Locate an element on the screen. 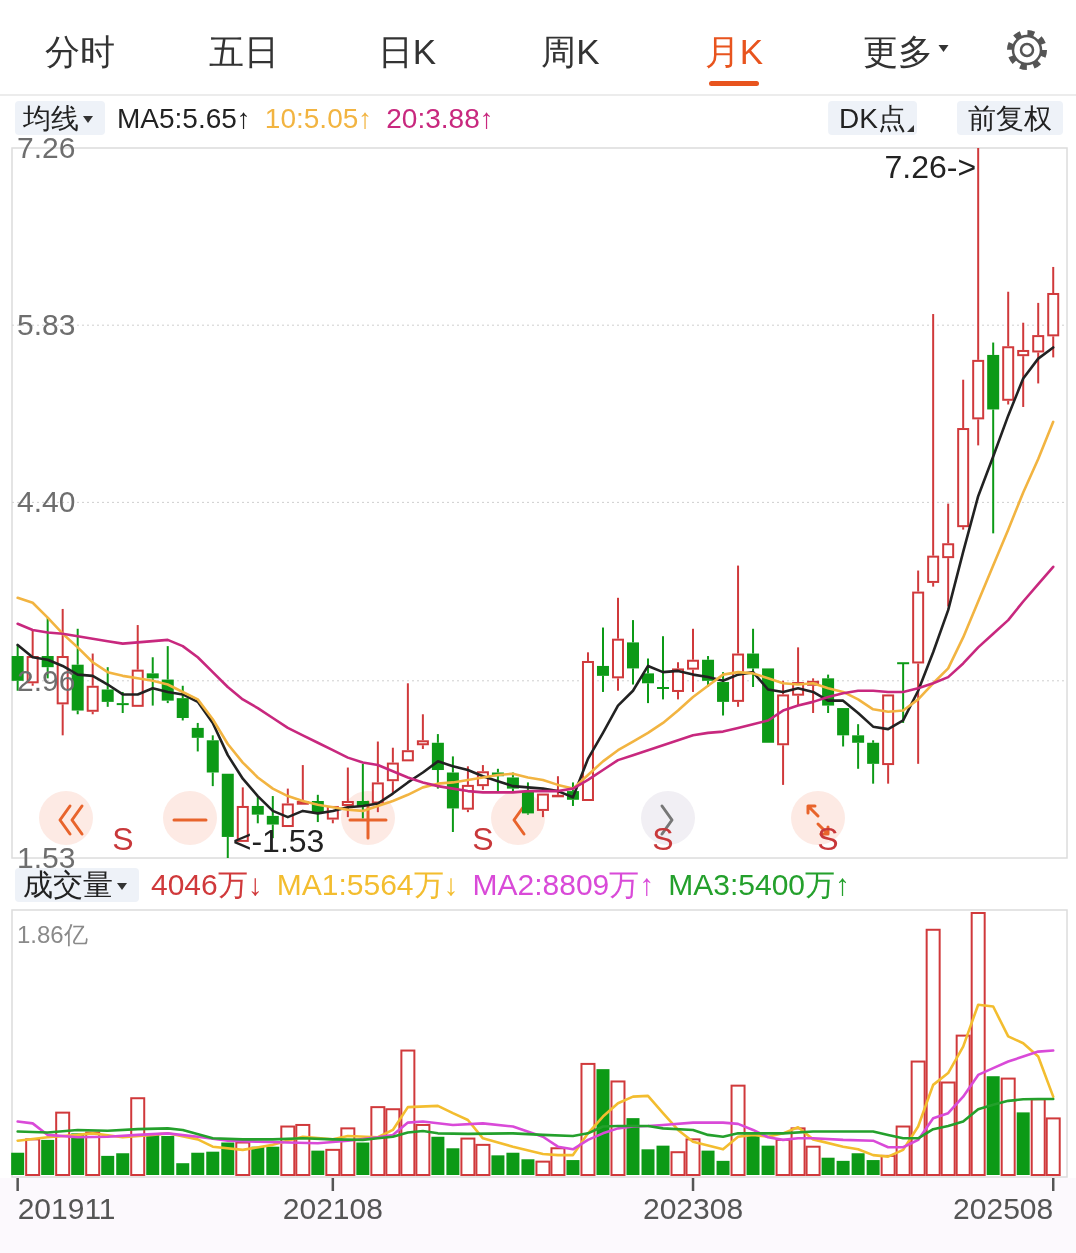 Image resolution: width=1076 pixels, height=1253 pixels. text: 10:5.05↑ is located at coordinates (318, 118).